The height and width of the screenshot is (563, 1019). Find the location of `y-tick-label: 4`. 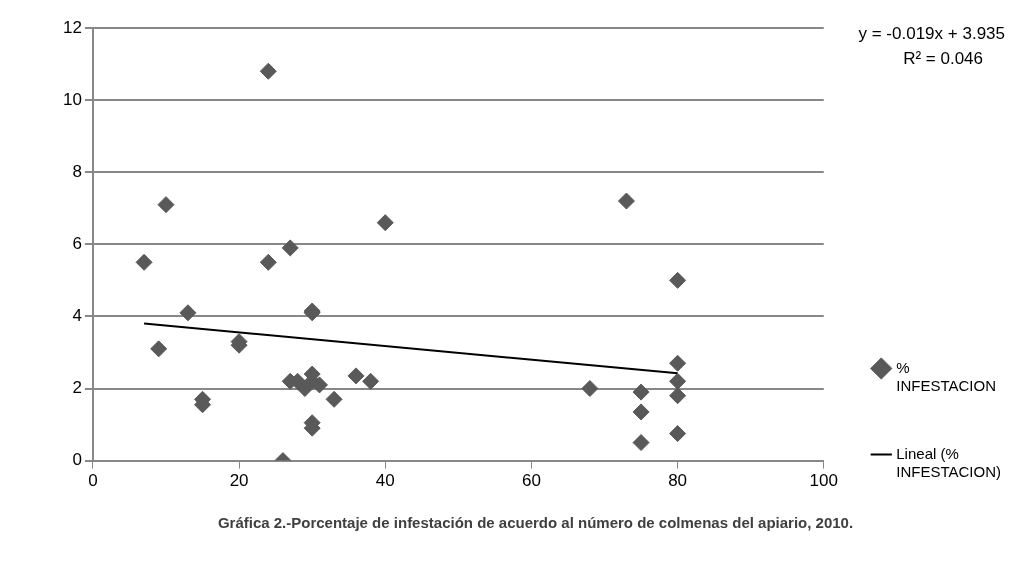

y-tick-label: 4 is located at coordinates (77, 316).